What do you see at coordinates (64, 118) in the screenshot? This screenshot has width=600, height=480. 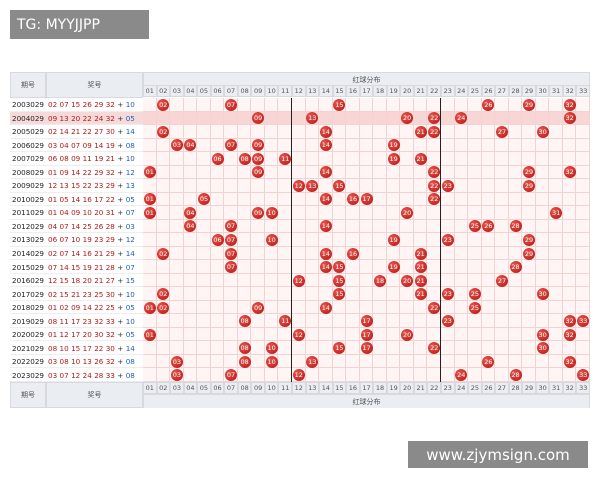 I see `red-number: 13` at bounding box center [64, 118].